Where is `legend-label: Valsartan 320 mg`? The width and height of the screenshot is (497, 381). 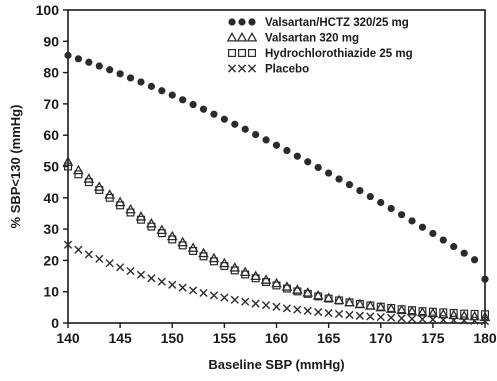 legend-label: Valsartan 320 mg is located at coordinates (312, 39).